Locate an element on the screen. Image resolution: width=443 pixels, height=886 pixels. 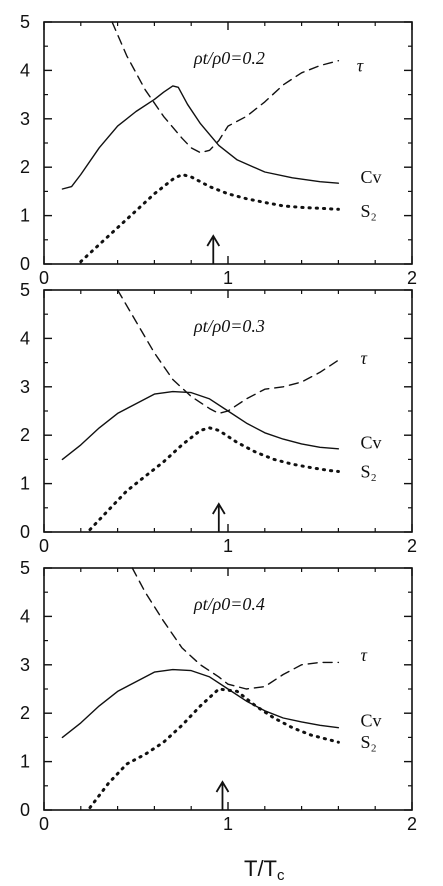
panel-title: ρt/ρ0=0.3 is located at coordinates (229, 326).